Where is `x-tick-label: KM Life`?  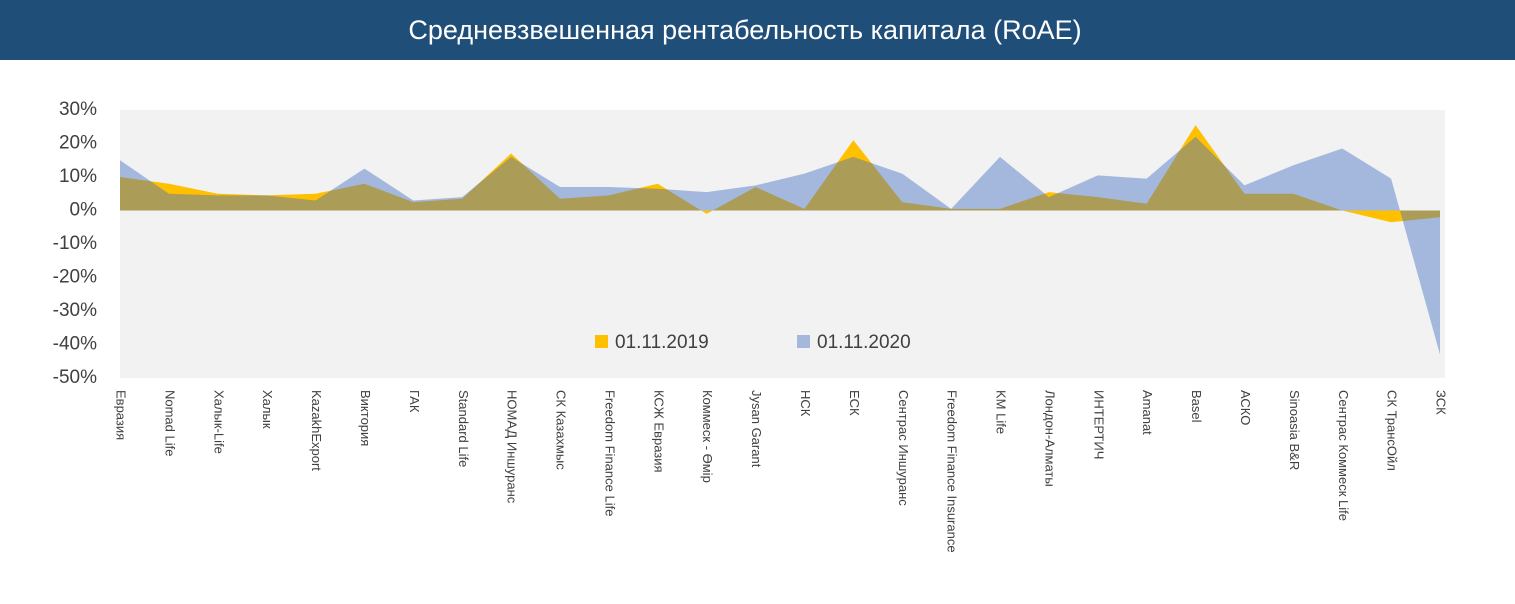 x-tick-label: KM Life is located at coordinates (1001, 412).